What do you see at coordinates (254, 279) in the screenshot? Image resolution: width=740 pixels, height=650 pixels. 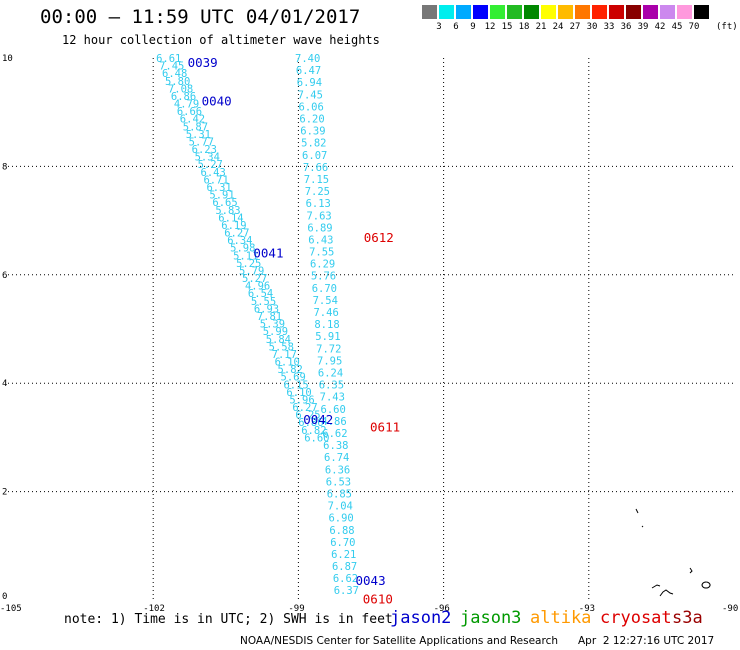 I see `wave-height-label: 5.27` at bounding box center [254, 279].